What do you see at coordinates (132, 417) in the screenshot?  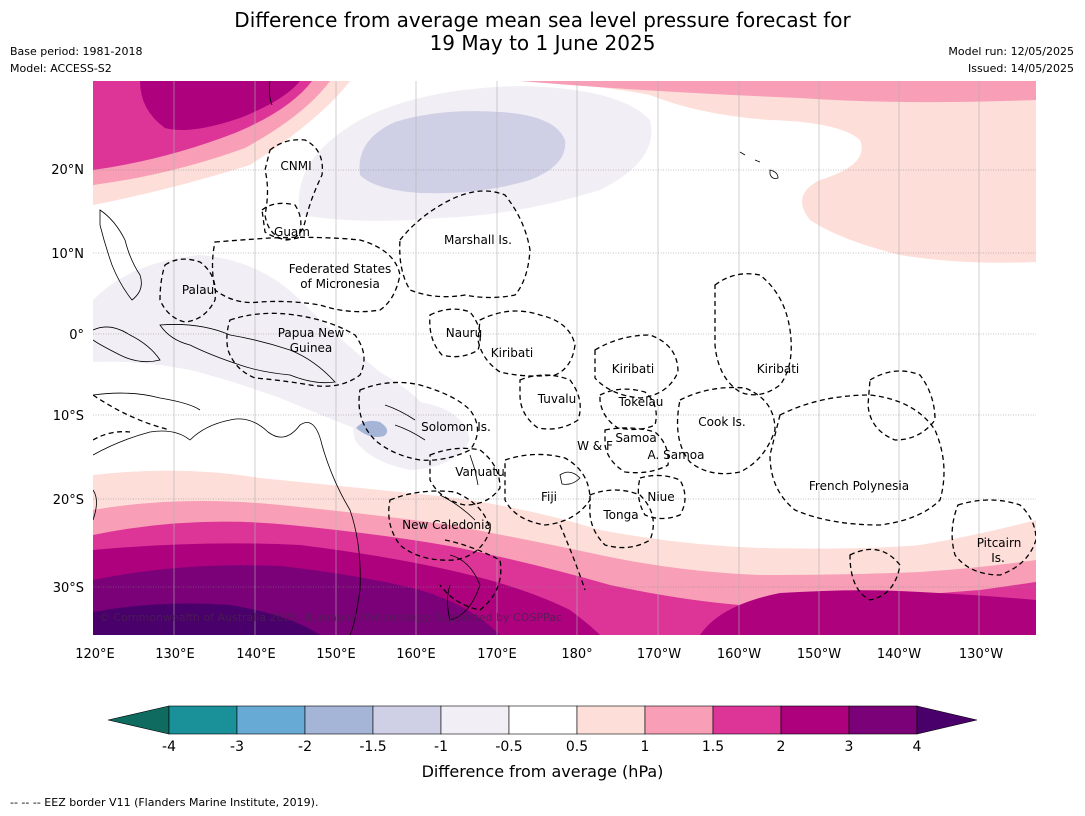 I see `eez-aus-east` at bounding box center [132, 417].